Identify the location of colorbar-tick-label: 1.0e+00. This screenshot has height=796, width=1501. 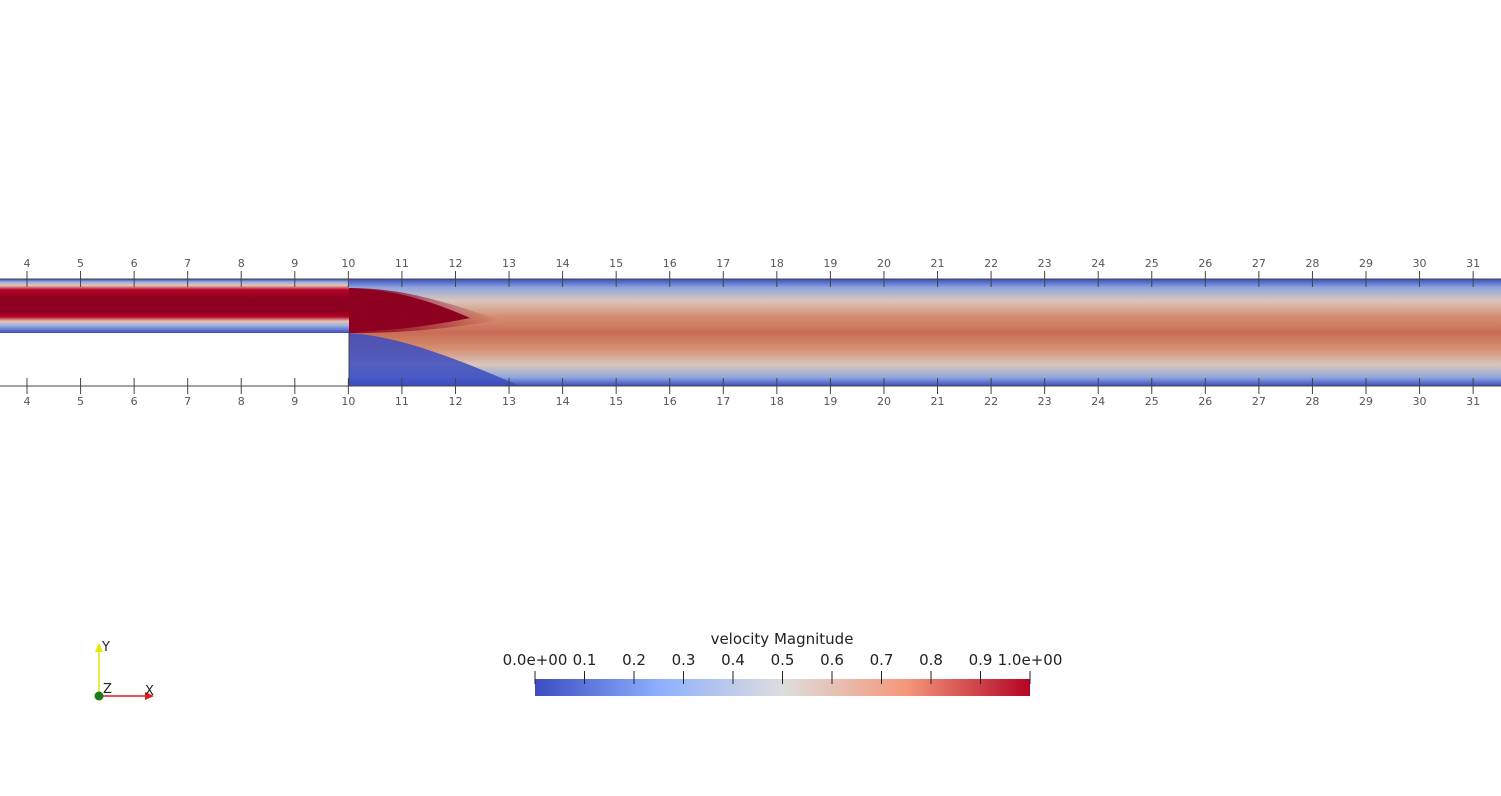
(1030, 660).